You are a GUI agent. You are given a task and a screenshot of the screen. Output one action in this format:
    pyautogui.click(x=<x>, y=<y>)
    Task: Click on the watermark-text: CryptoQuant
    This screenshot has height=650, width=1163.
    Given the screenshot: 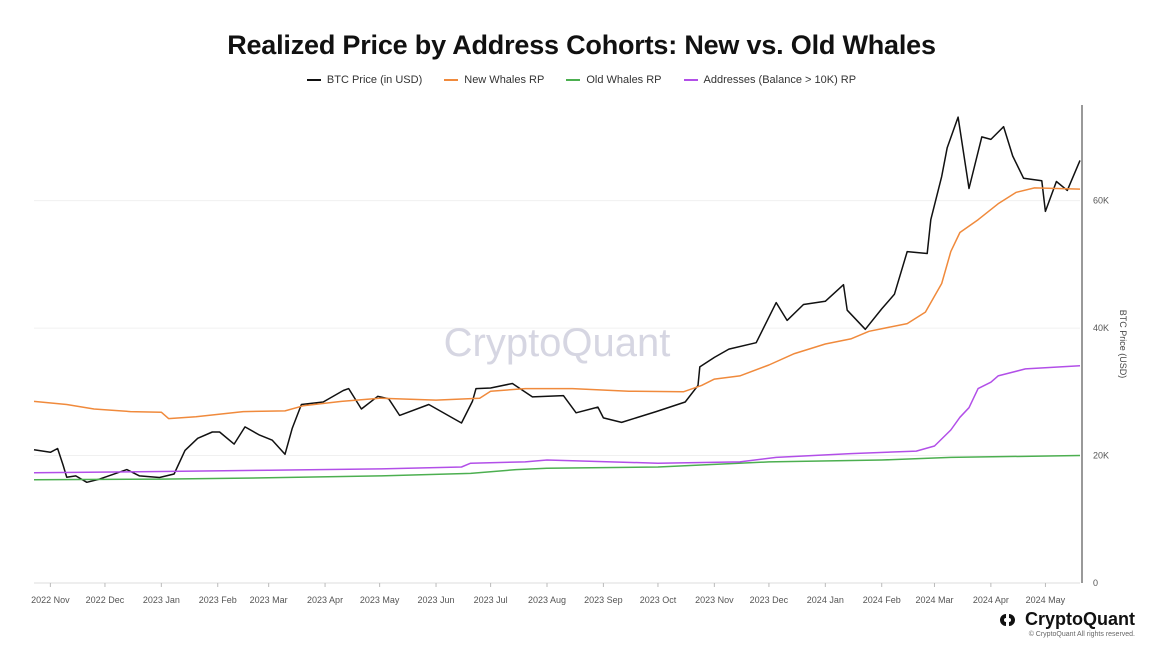 What is the action you would take?
    pyautogui.click(x=557, y=343)
    